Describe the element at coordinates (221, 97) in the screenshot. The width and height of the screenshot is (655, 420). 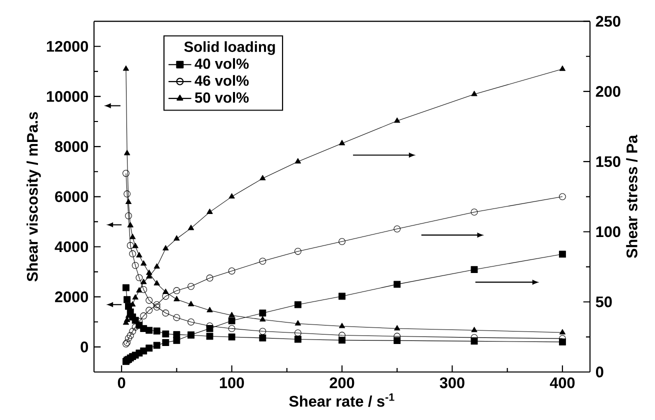
I see `legend-label: 50 vol%` at that location.